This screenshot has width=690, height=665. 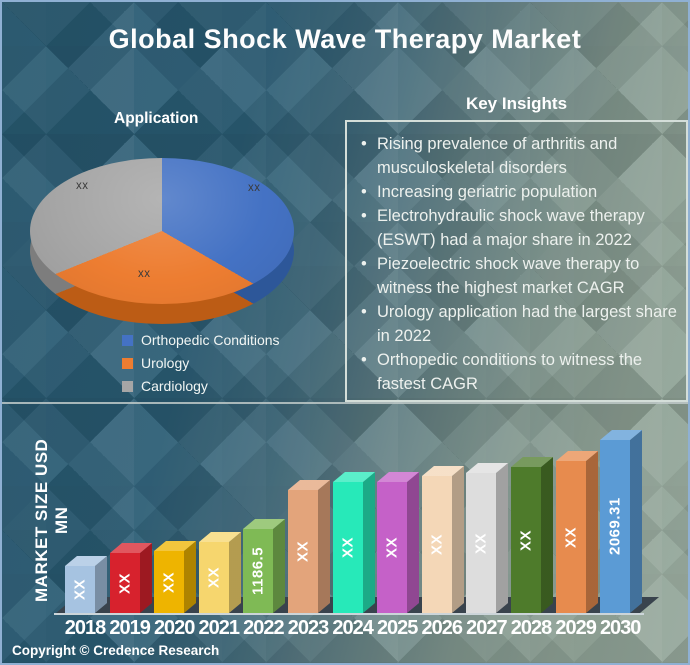 I want to click on bar-2025: XX, so click(x=398, y=542).